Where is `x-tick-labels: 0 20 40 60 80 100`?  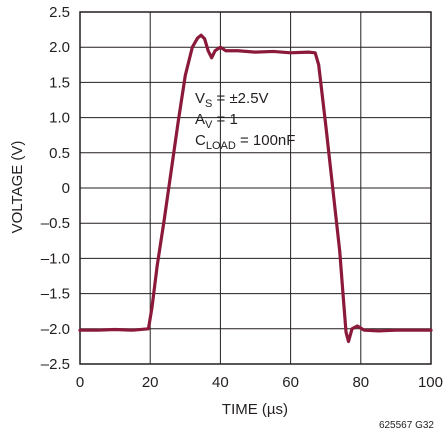 x-tick-labels: 0 20 40 60 80 100 is located at coordinates (259, 382).